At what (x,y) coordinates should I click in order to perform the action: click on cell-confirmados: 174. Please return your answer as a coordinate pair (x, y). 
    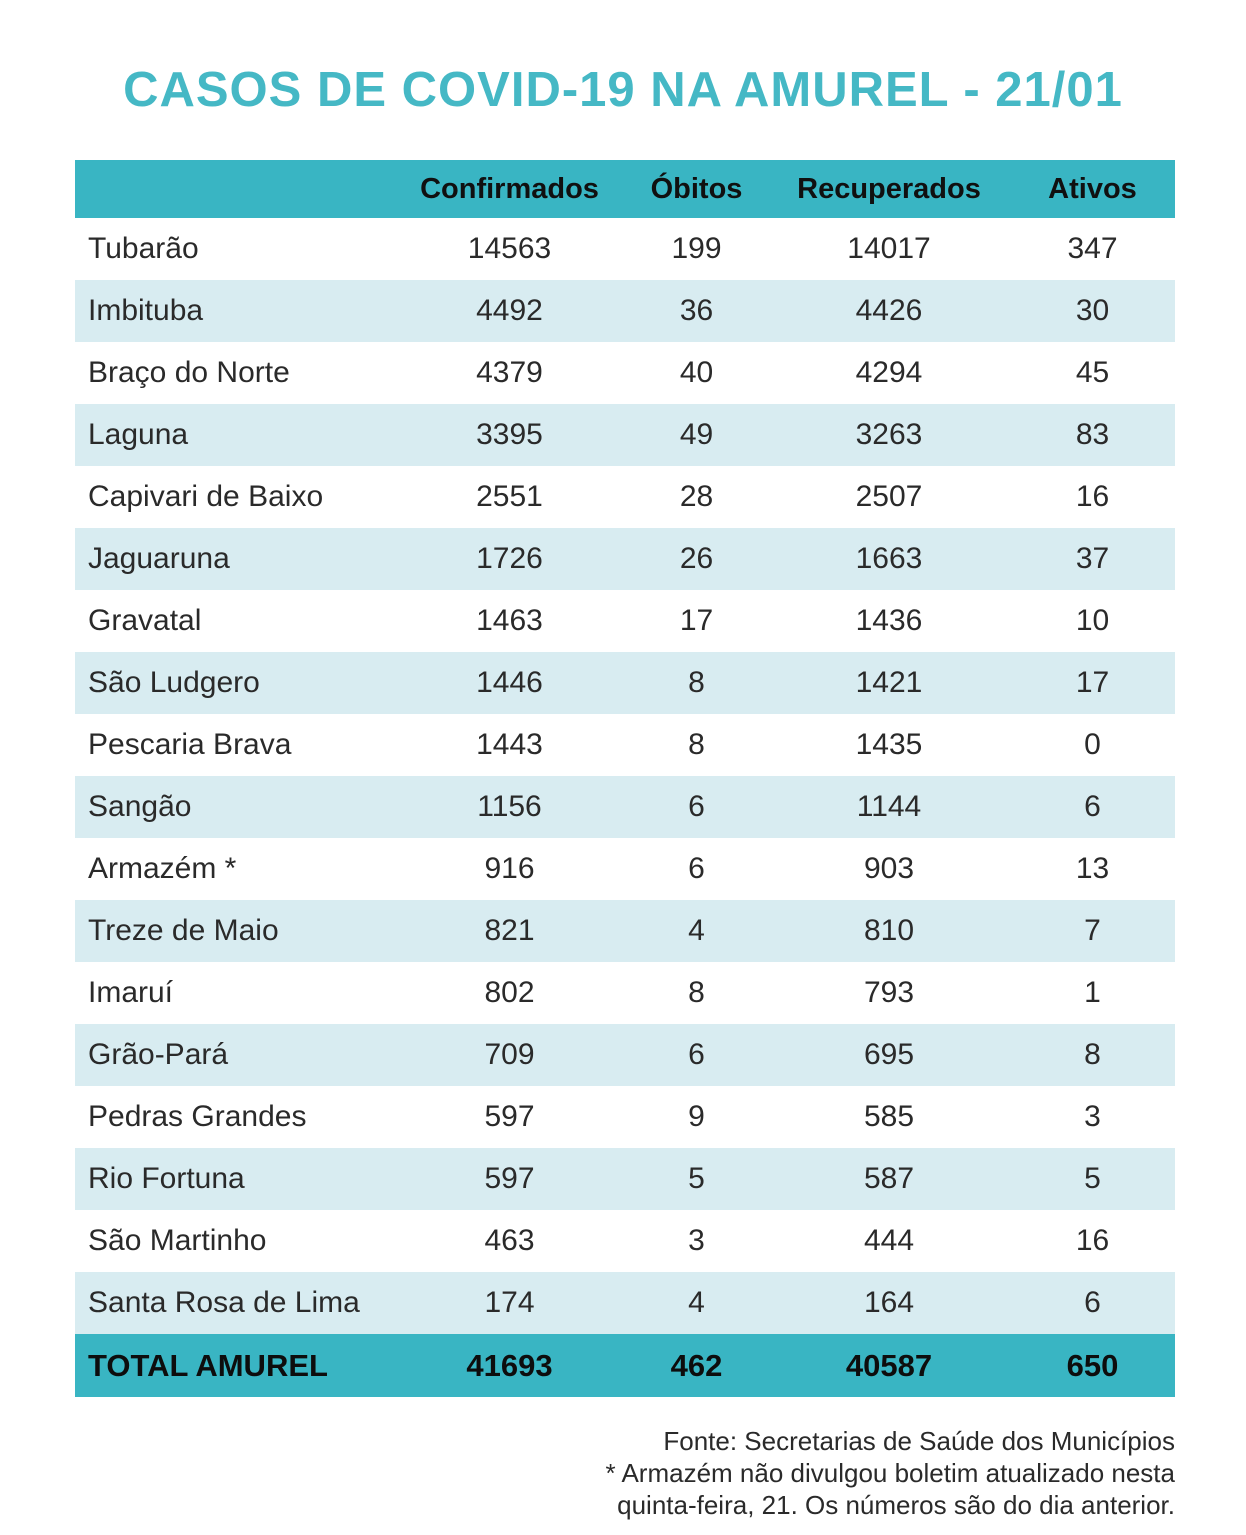
    Looking at the image, I should click on (509, 1302).